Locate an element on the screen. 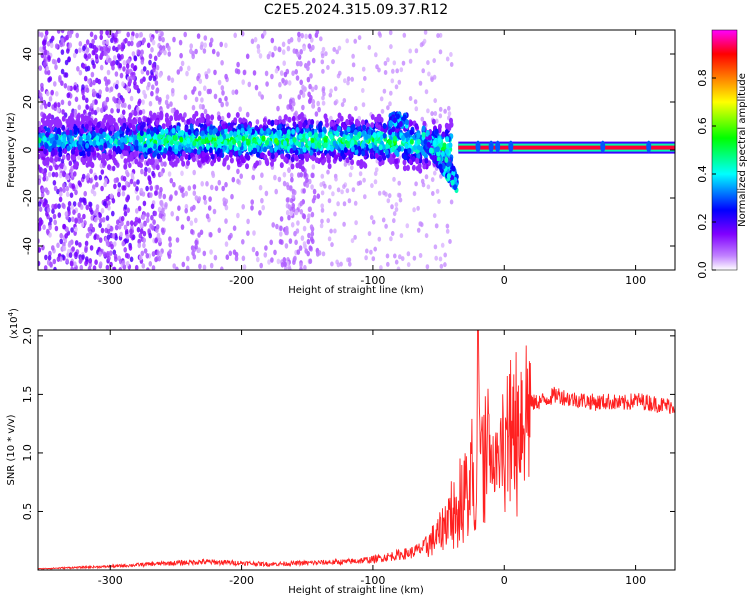 The image size is (750, 600). snr-y-tick-label: 1.0 is located at coordinates (27, 453).